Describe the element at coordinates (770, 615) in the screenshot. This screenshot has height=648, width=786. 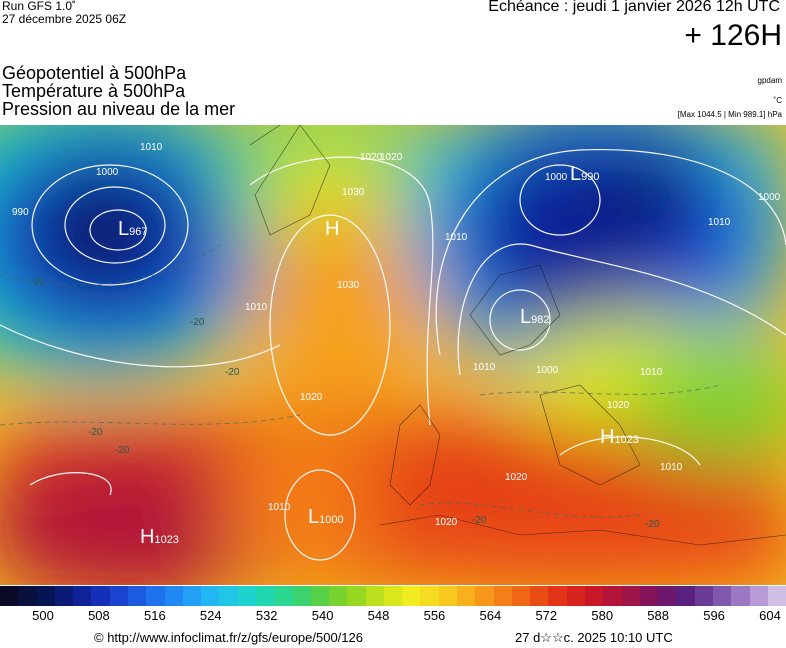
I see `scale-tick-label: 604` at that location.